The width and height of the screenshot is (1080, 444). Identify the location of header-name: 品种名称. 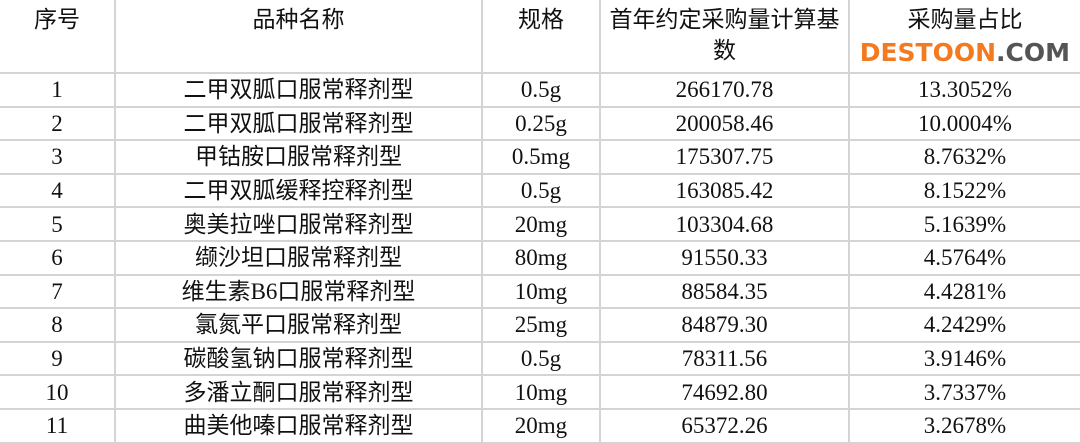
(298, 37).